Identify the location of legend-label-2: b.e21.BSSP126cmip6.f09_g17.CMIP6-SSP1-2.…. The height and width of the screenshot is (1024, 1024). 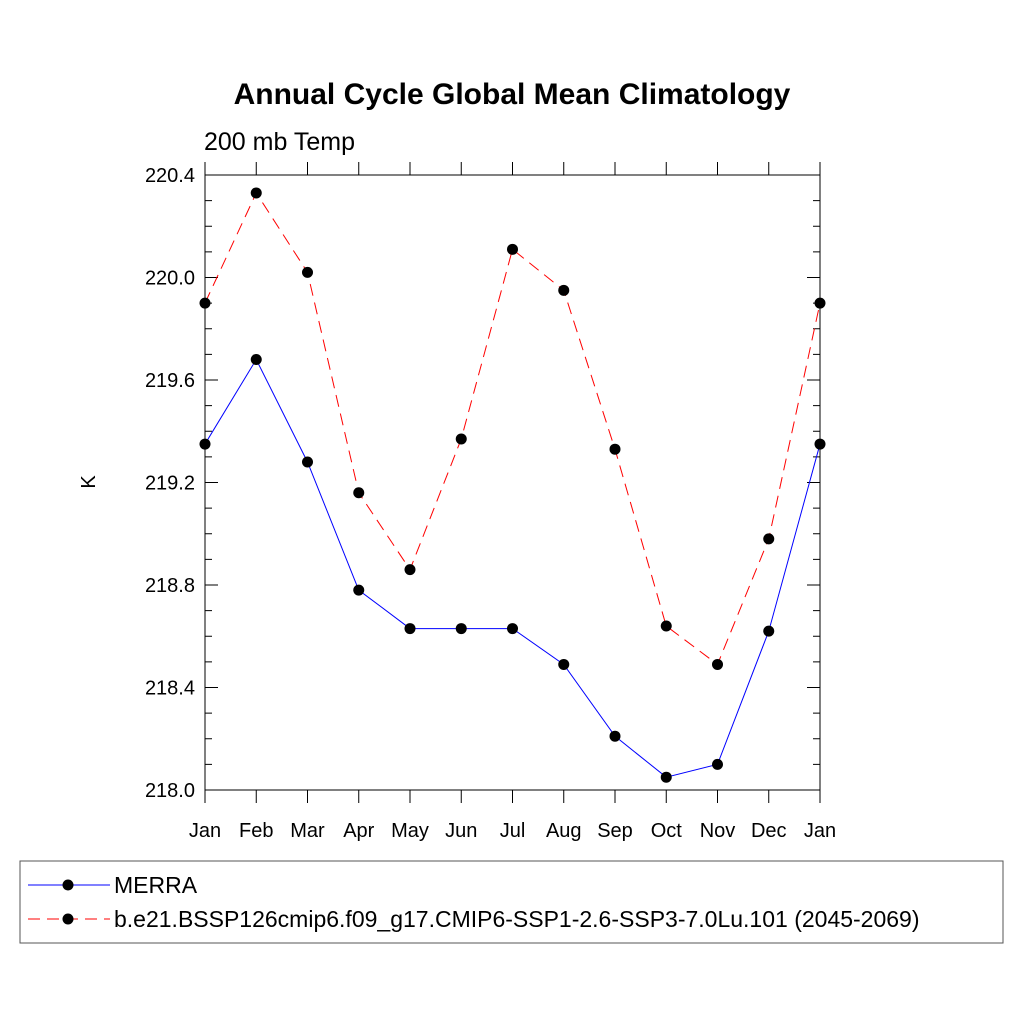
(517, 919).